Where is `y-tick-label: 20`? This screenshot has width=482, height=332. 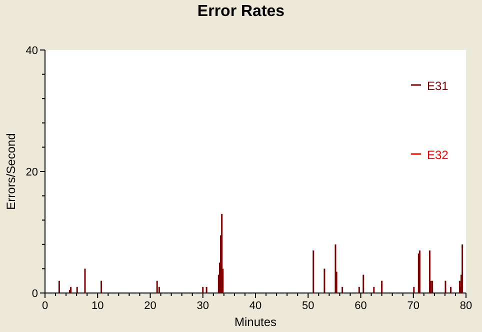 y-tick-label: 20 is located at coordinates (32, 172).